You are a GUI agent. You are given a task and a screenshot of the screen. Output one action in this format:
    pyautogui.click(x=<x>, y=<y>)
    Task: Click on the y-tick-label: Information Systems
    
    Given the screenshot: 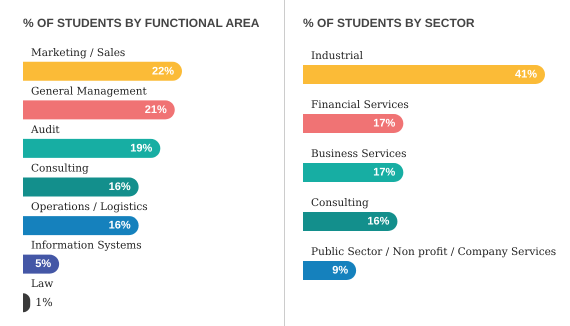 What is the action you would take?
    pyautogui.click(x=86, y=246)
    